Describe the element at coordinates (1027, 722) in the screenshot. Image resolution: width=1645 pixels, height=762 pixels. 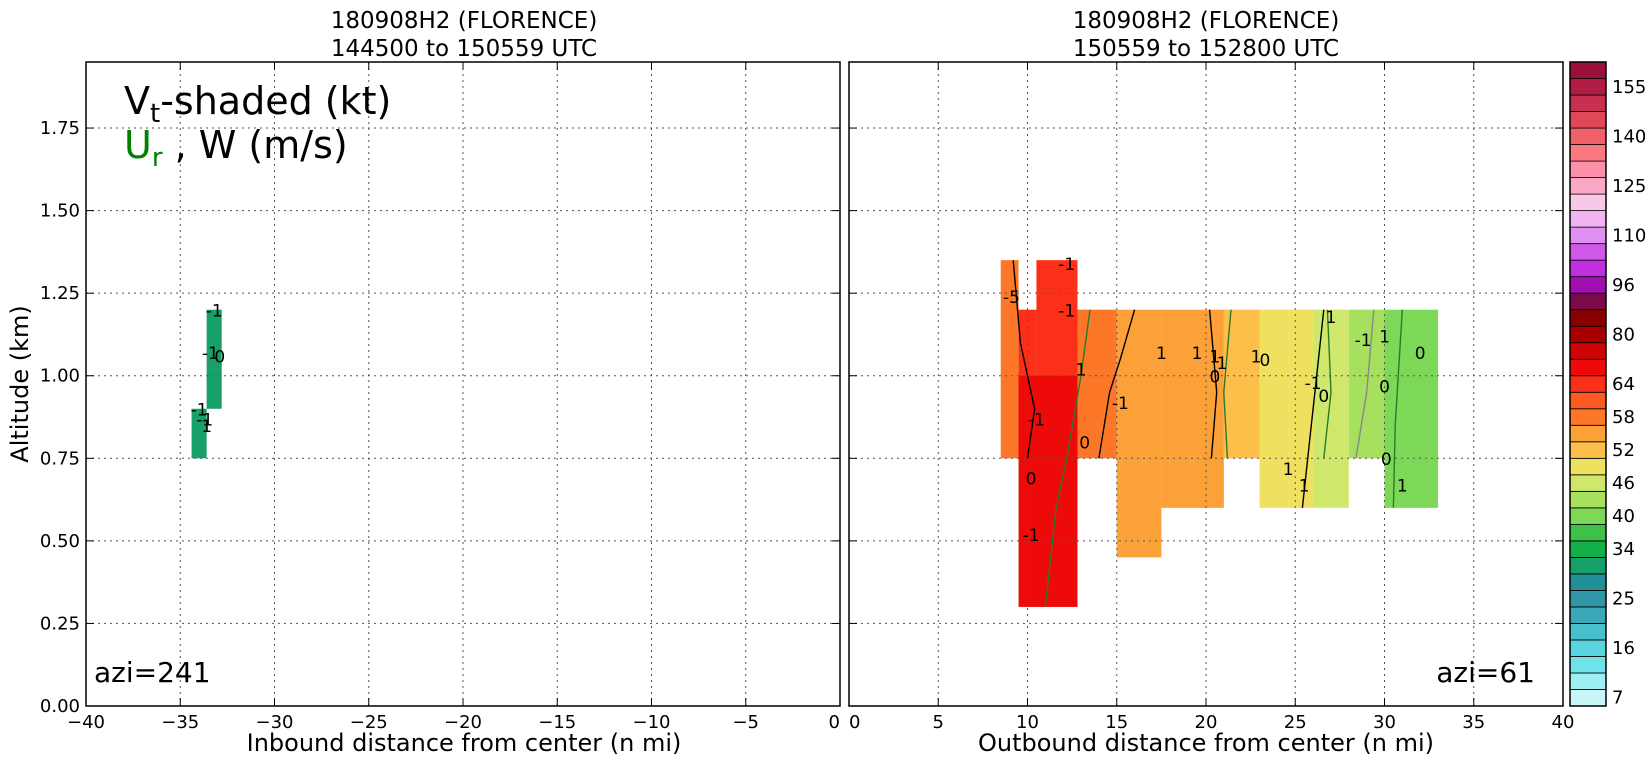
I see `right-x-tick-label: 10` at that location.